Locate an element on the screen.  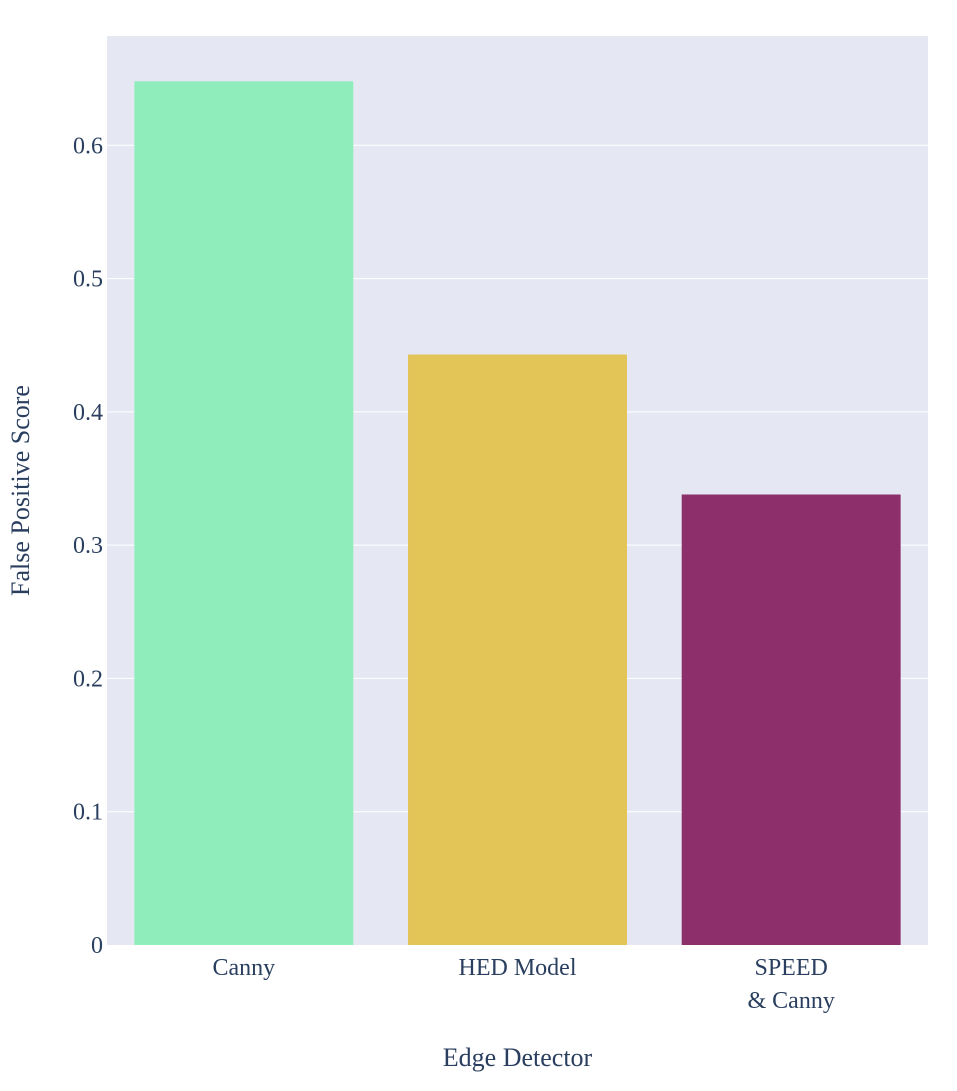
y-tick-label: 0.4 is located at coordinates (88, 413).